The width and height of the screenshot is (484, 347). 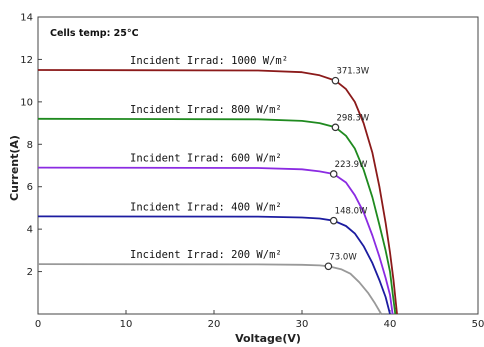 What do you see at coordinates (268, 338) in the screenshot?
I see `x-axis-title: Voltage(V)` at bounding box center [268, 338].